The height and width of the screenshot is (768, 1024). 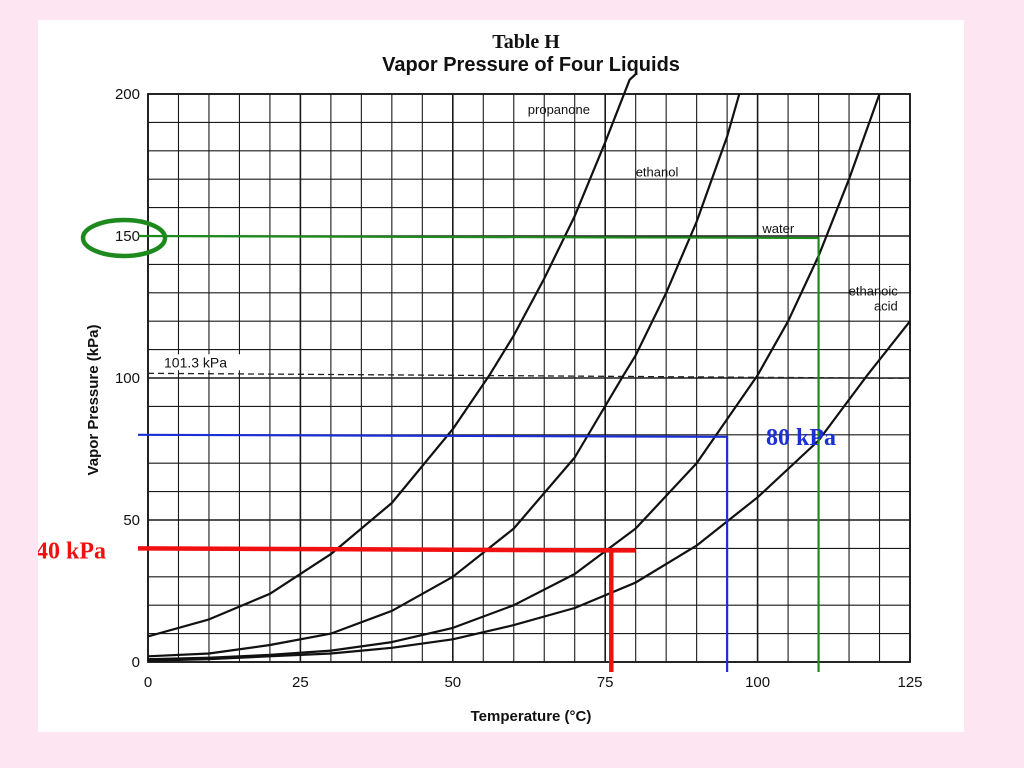 What do you see at coordinates (777, 228) in the screenshot?
I see `curve-label: water` at bounding box center [777, 228].